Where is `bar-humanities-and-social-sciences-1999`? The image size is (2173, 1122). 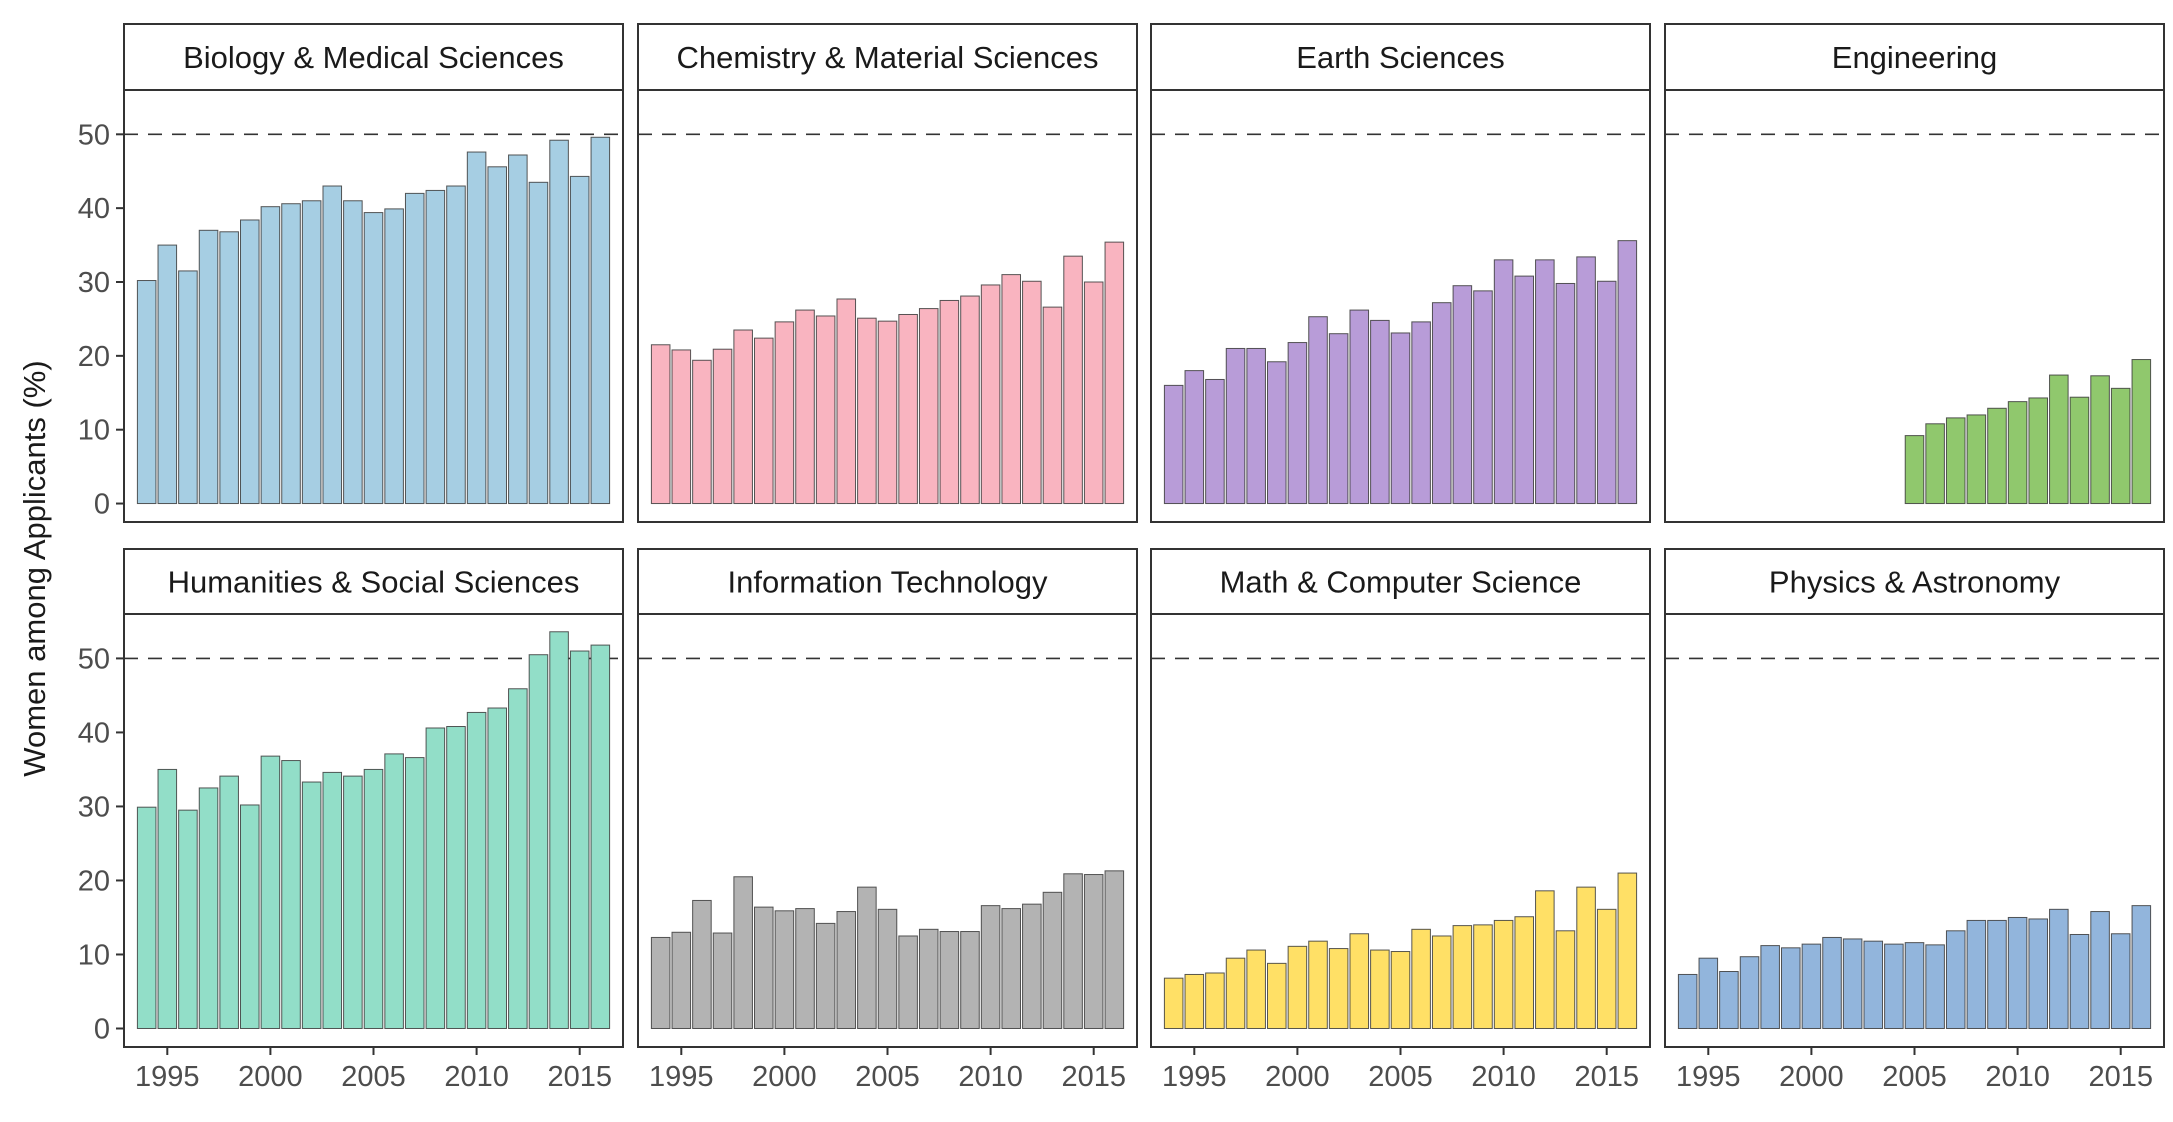
bar-humanities-and-social-sciences-1999 is located at coordinates (250, 916).